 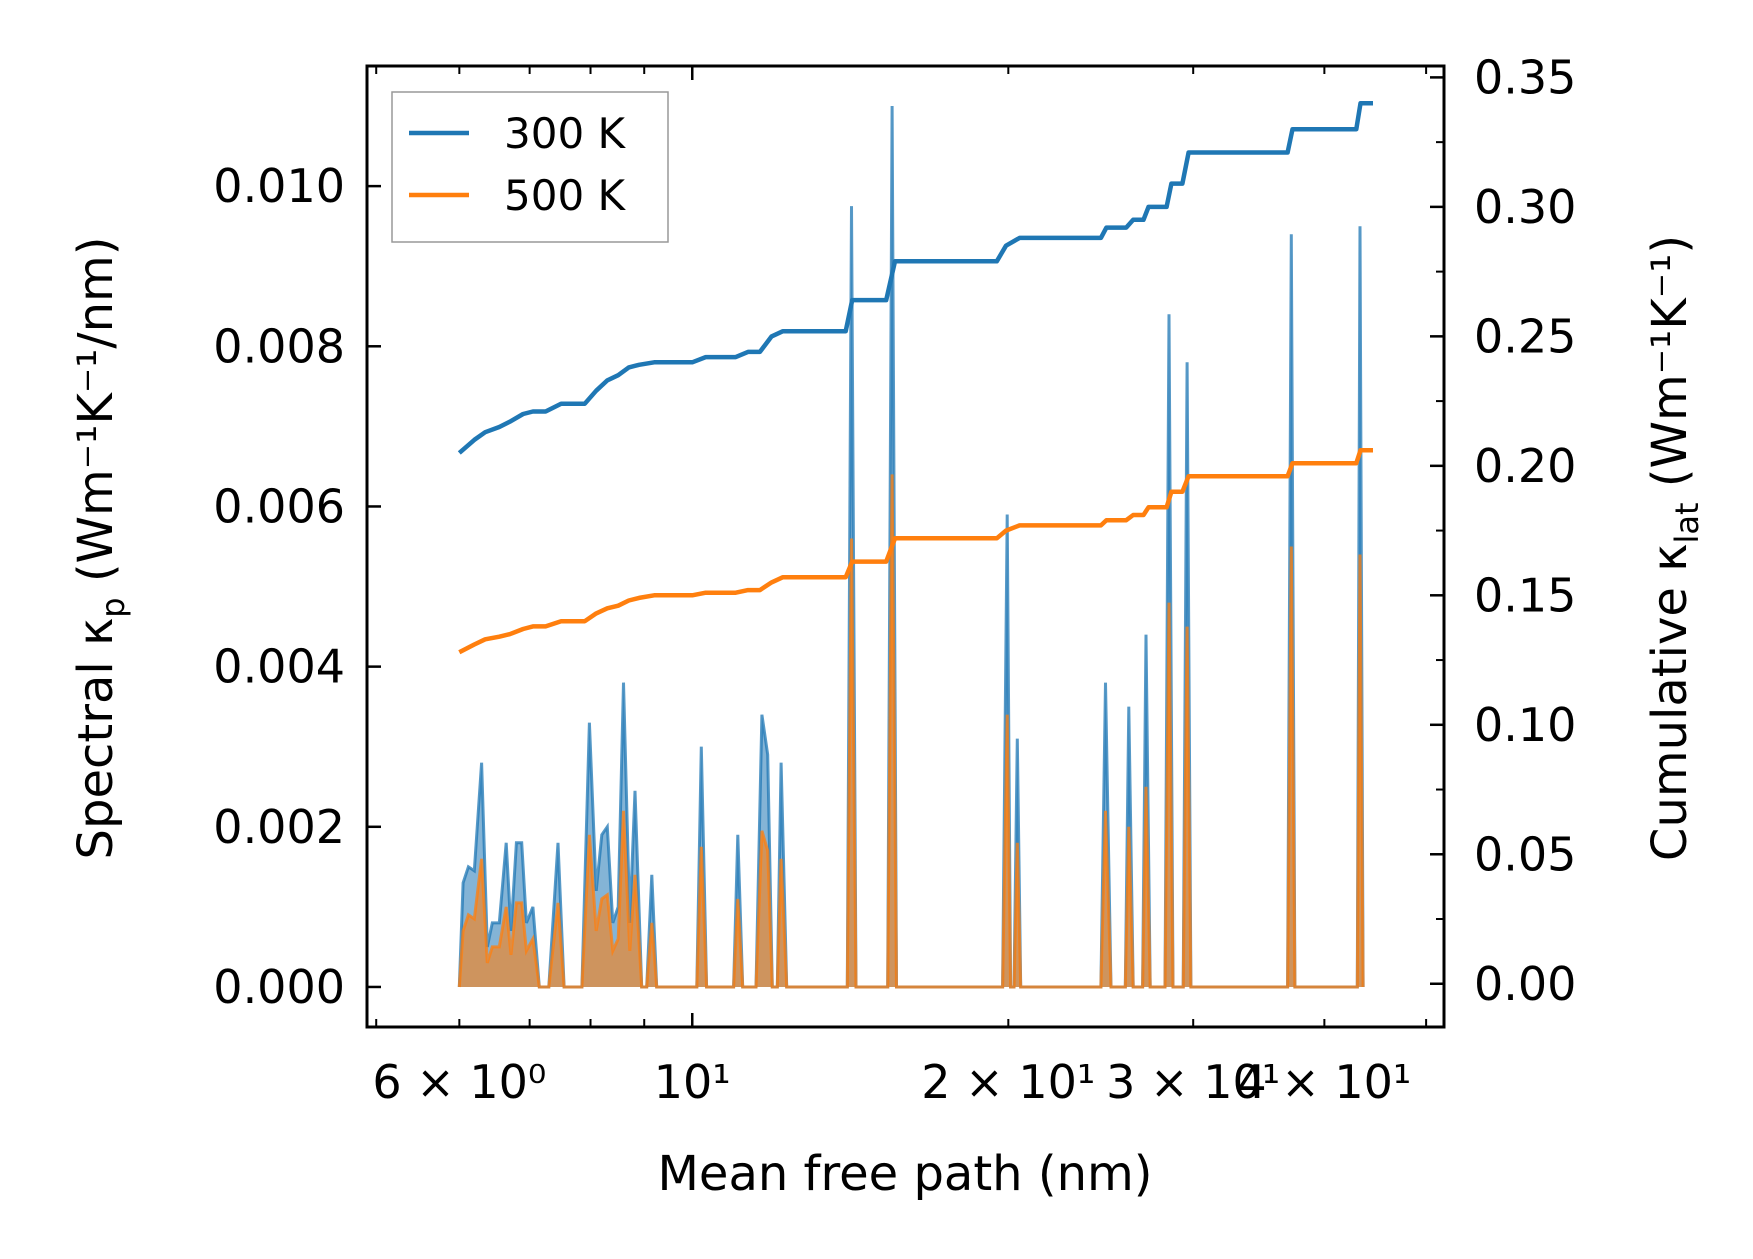 I want to click on right-y-tick-label: 0.35, so click(x=1525, y=77).